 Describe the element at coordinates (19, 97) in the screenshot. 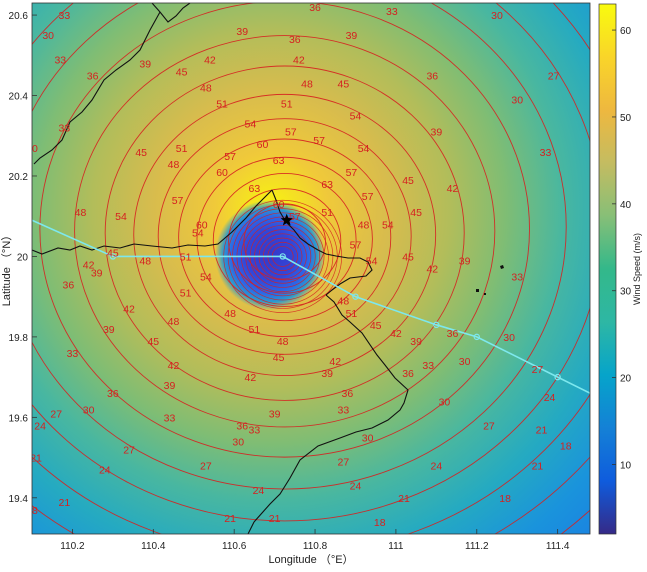

I see `y-tick-label: 20.4` at that location.